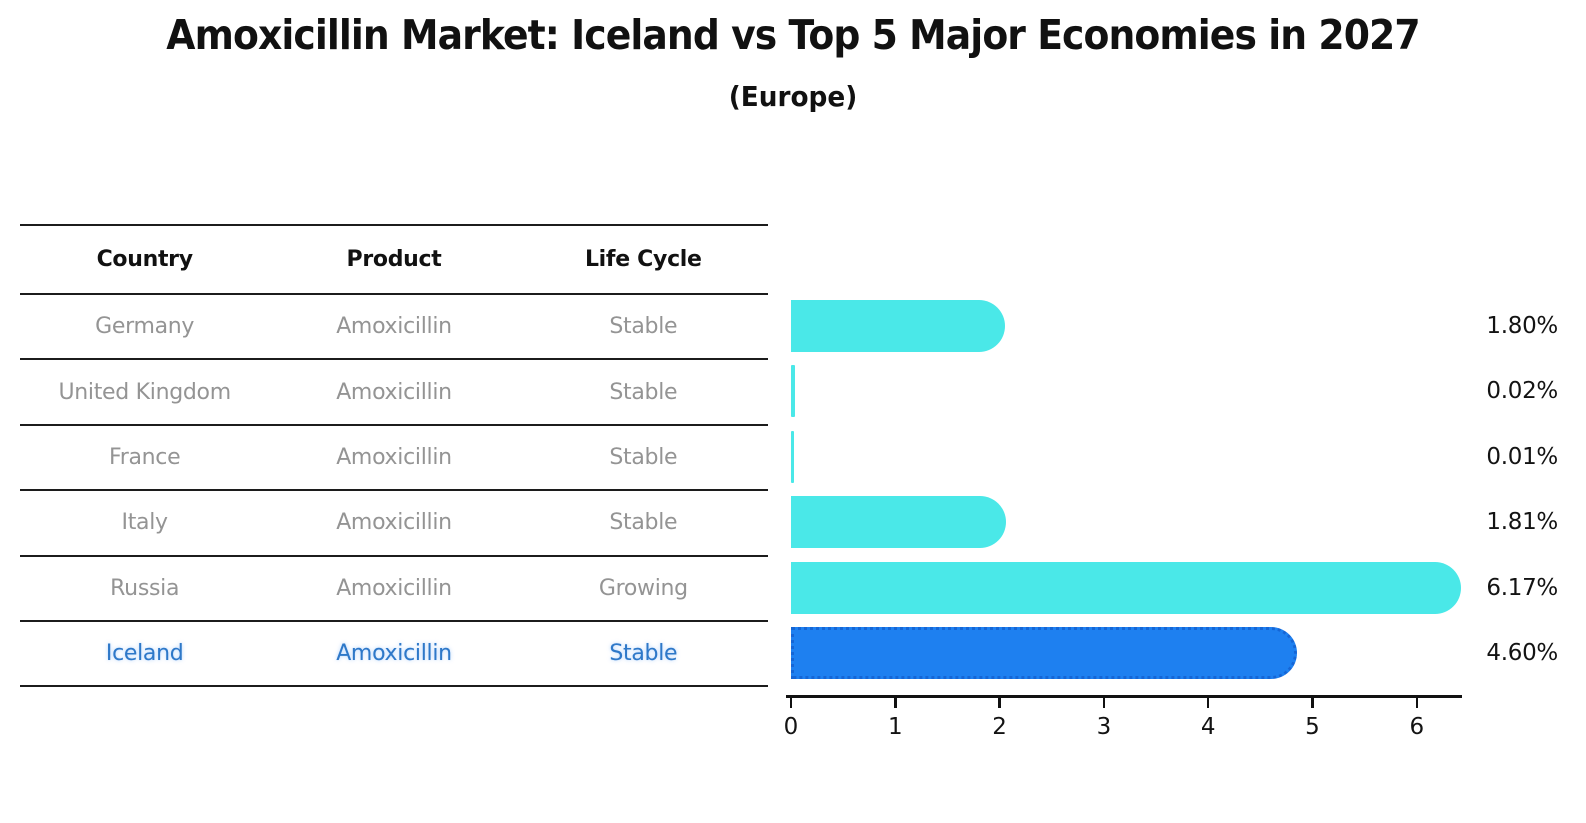  What do you see at coordinates (643, 259) in the screenshot?
I see `table-header-life-cycle: Life Cycle` at bounding box center [643, 259].